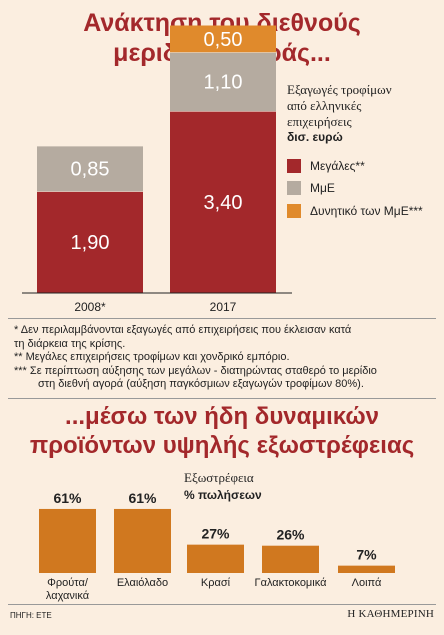 This screenshot has height=635, width=444. Describe the element at coordinates (68, 596) in the screenshot. I see `x-tick-label: λαχανικά` at that location.